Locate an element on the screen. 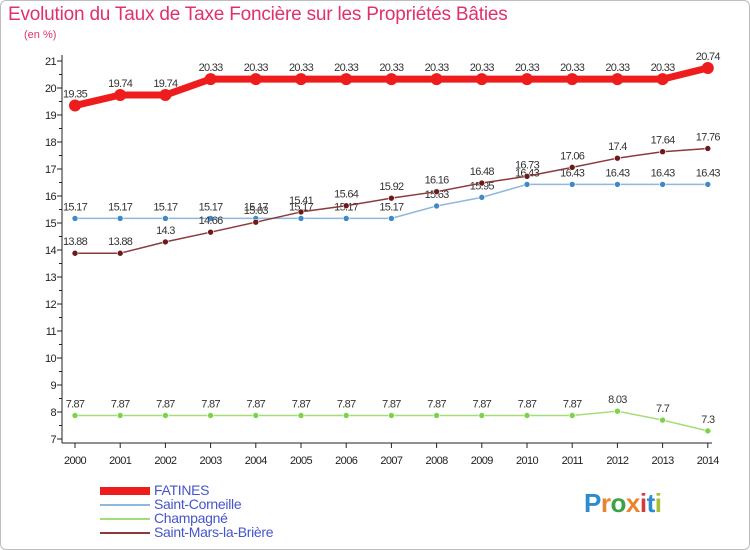 Image resolution: width=750 pixels, height=550 pixels. x-tick-label-2010: 2010 is located at coordinates (527, 461).